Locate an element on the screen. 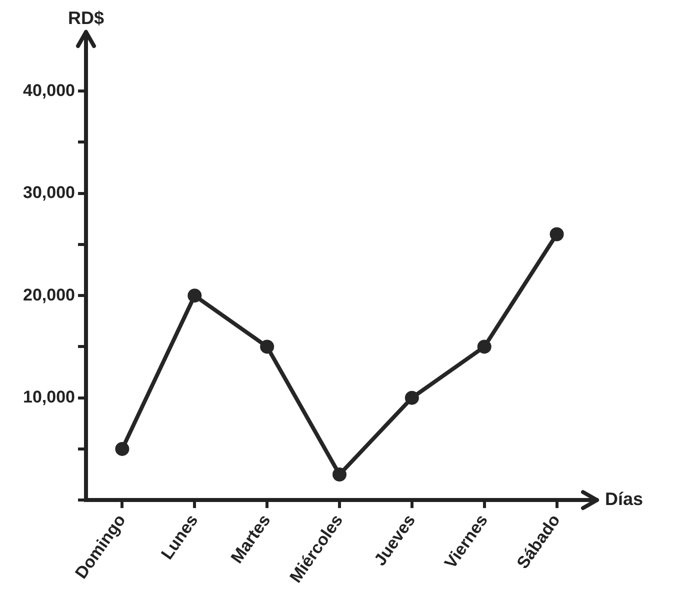 This screenshot has height=600, width=683. y-tick-label: 30,000 is located at coordinates (48, 192).